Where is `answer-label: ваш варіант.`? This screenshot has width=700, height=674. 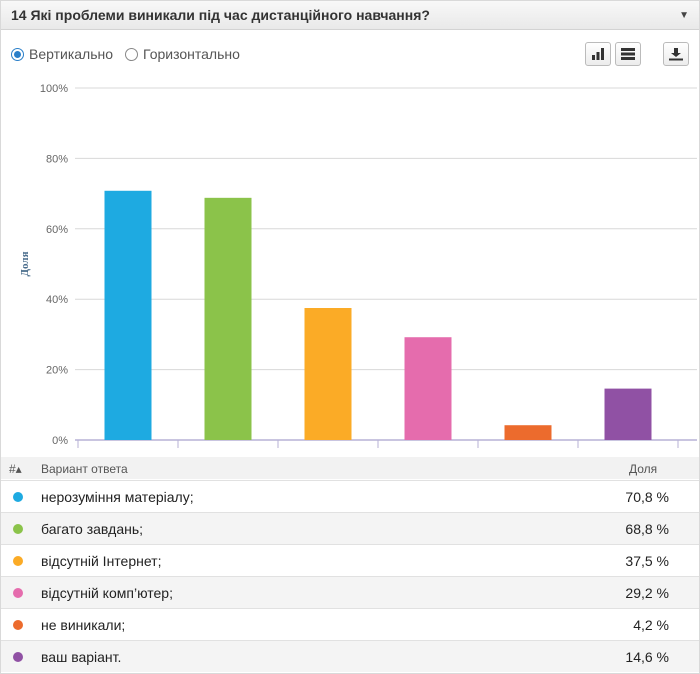 answer-label: ваш варіант. is located at coordinates (81, 657).